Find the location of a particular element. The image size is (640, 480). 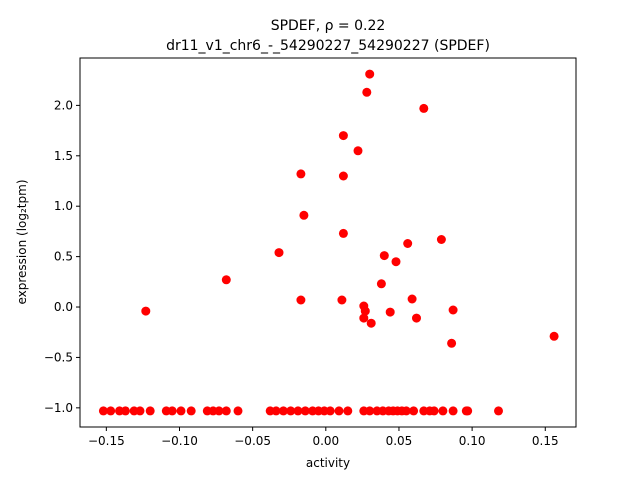

y-tick-label: −0.5 is located at coordinates (58, 357).